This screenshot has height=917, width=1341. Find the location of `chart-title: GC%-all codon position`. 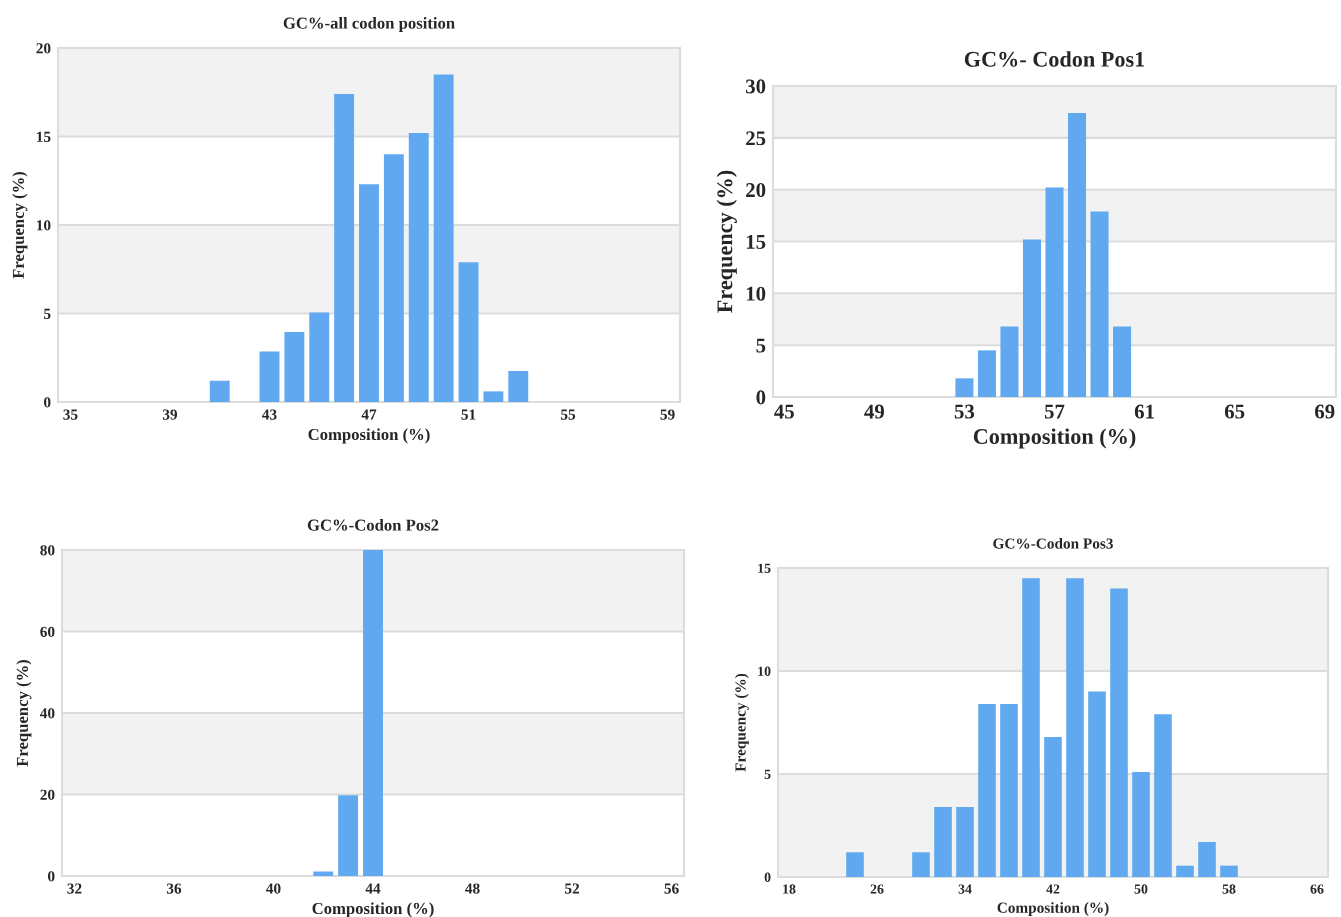

chart-title: GC%-all codon position is located at coordinates (369, 24).